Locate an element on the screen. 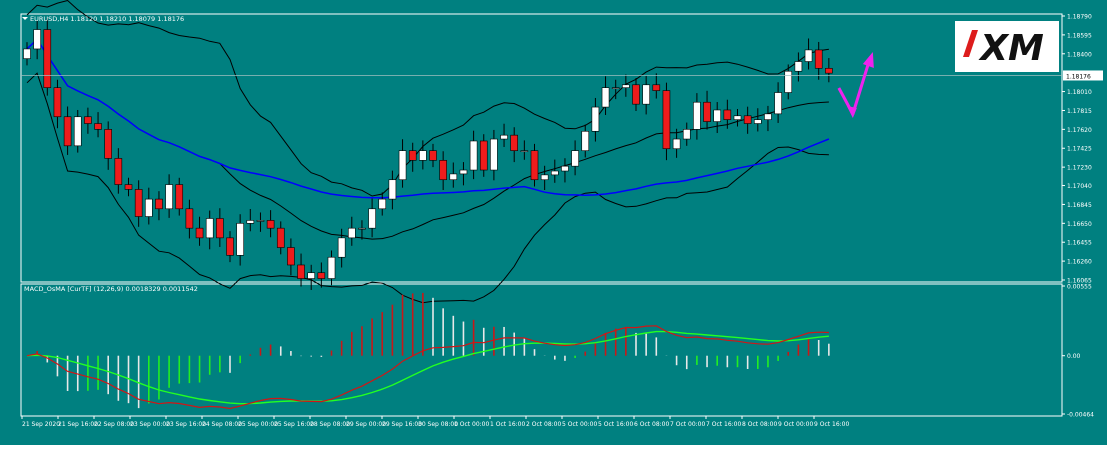 This screenshot has width=1107, height=449. time-tick-label: 21 Sep 16:00 is located at coordinates (78, 424).